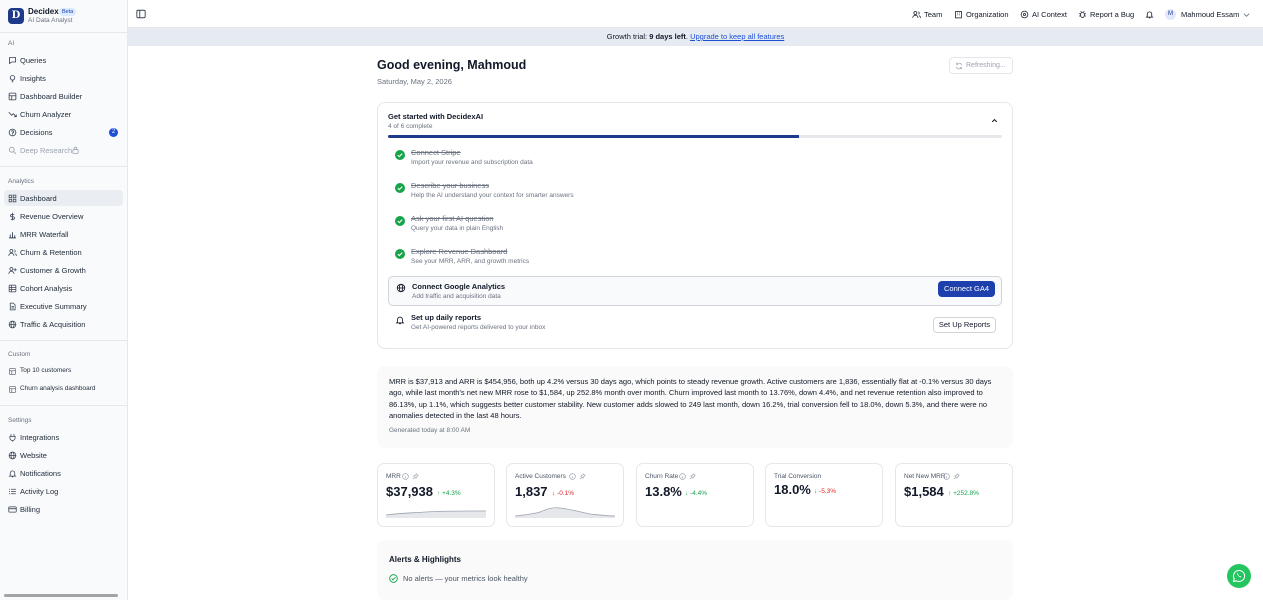 This screenshot has width=1263, height=600. What do you see at coordinates (12, 306) in the screenshot?
I see `file-icon` at bounding box center [12, 306].